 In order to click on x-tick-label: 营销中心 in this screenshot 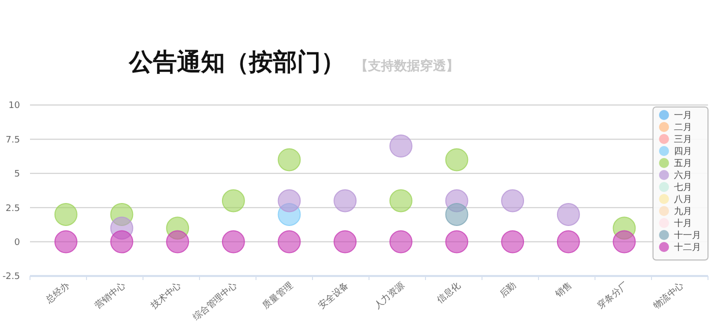, I will do `click(110, 296)`.